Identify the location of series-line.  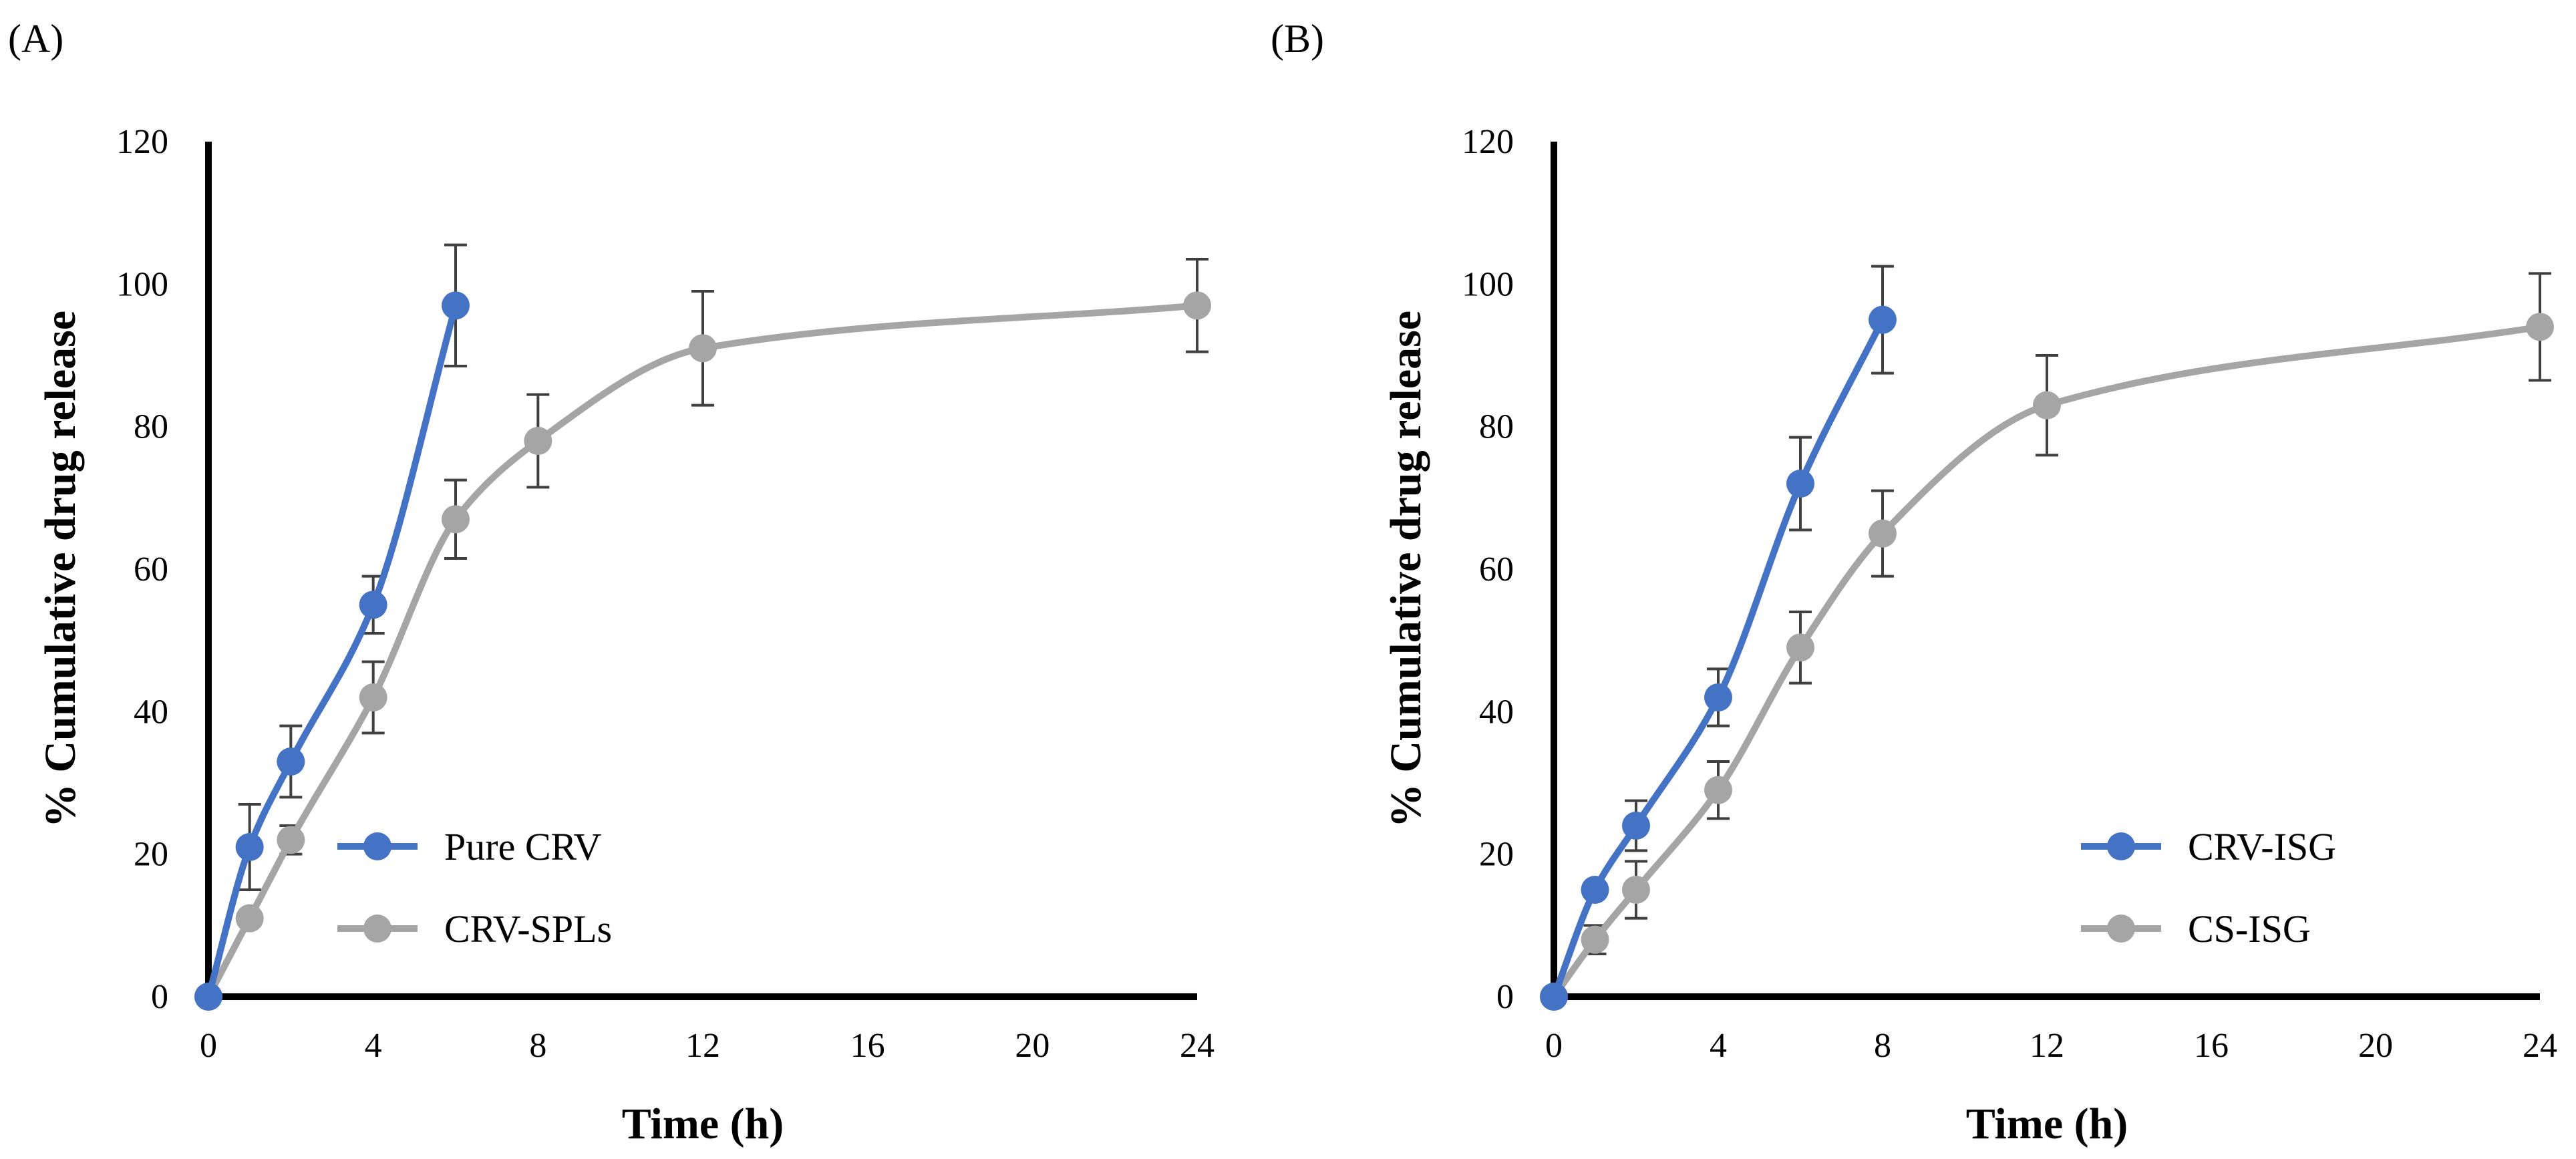
(332, 651).